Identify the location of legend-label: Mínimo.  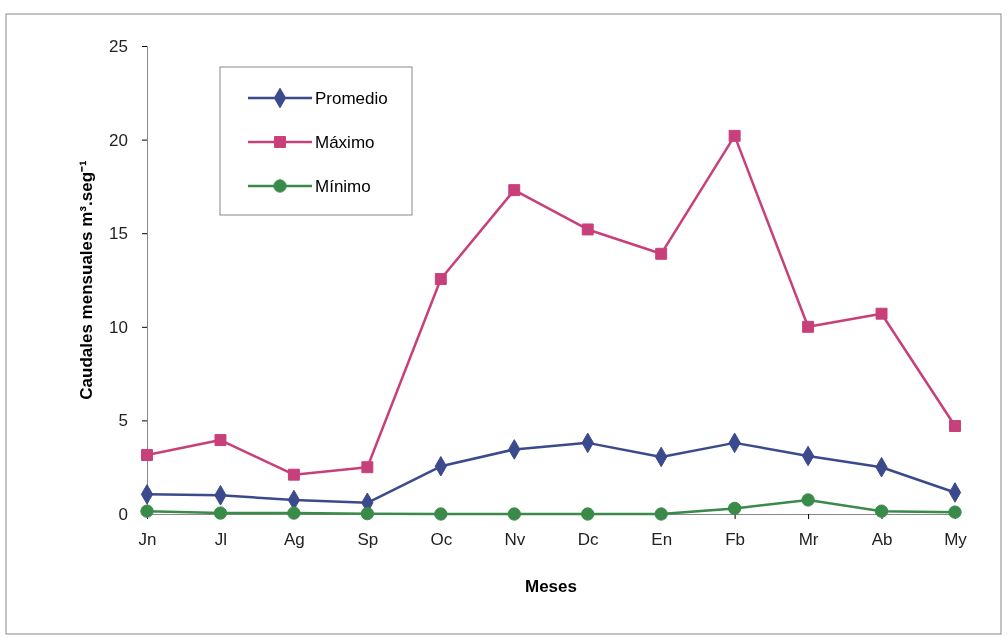
(343, 186).